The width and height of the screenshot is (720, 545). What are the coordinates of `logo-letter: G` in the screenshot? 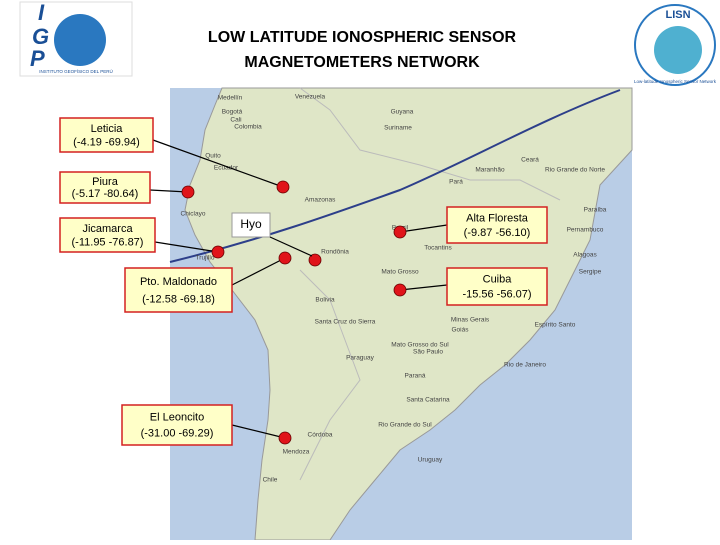 It's located at (40, 36).